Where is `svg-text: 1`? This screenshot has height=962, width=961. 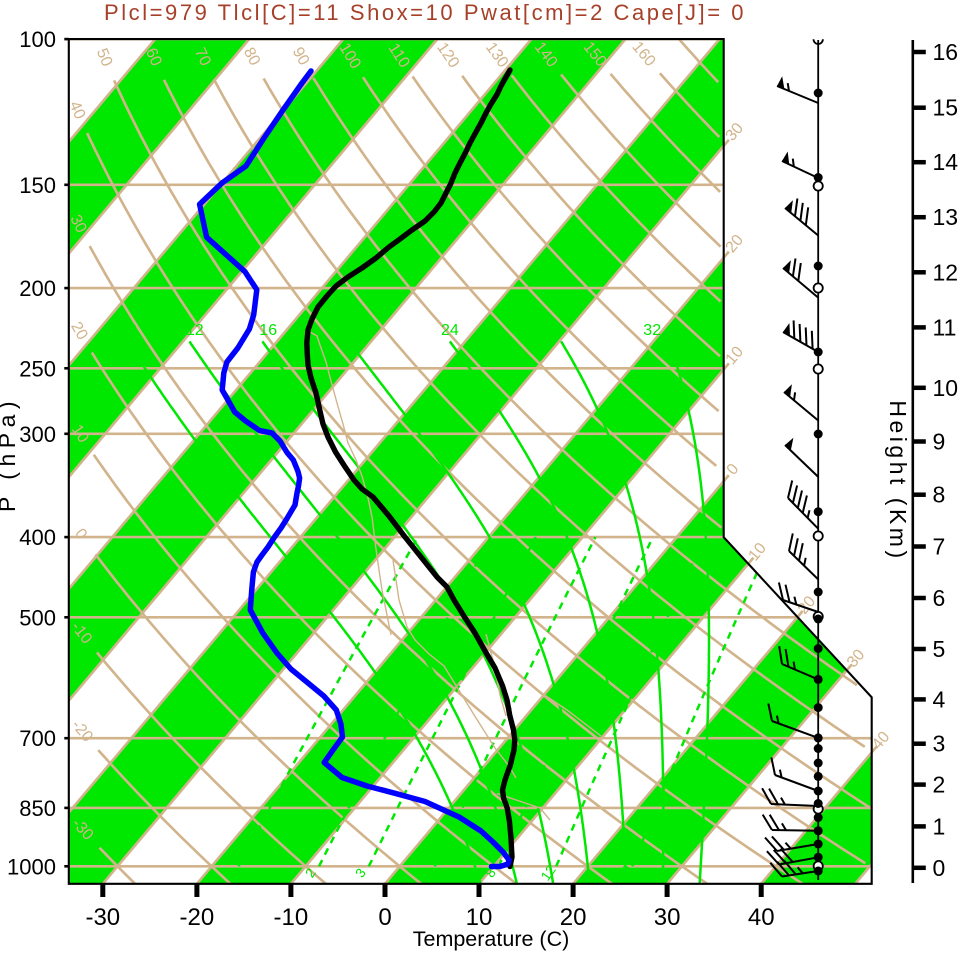 svg-text: 1 is located at coordinates (939, 826).